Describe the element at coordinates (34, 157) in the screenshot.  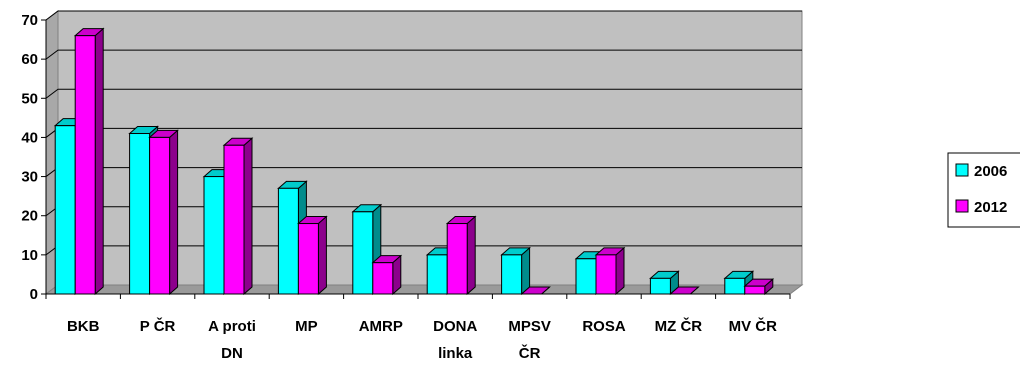
I see `y-axis: 0 10 20 30 40 50 60 70` at that location.